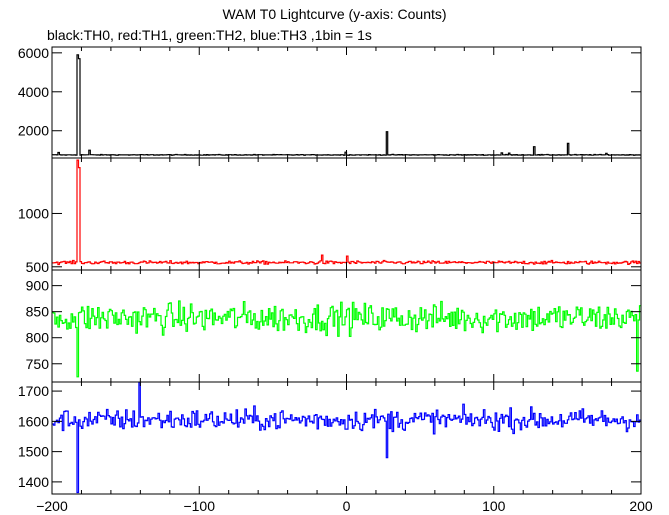 The height and width of the screenshot is (515, 669). Describe the element at coordinates (38, 364) in the screenshot. I see `y-tick-label-th2: 750` at that location.